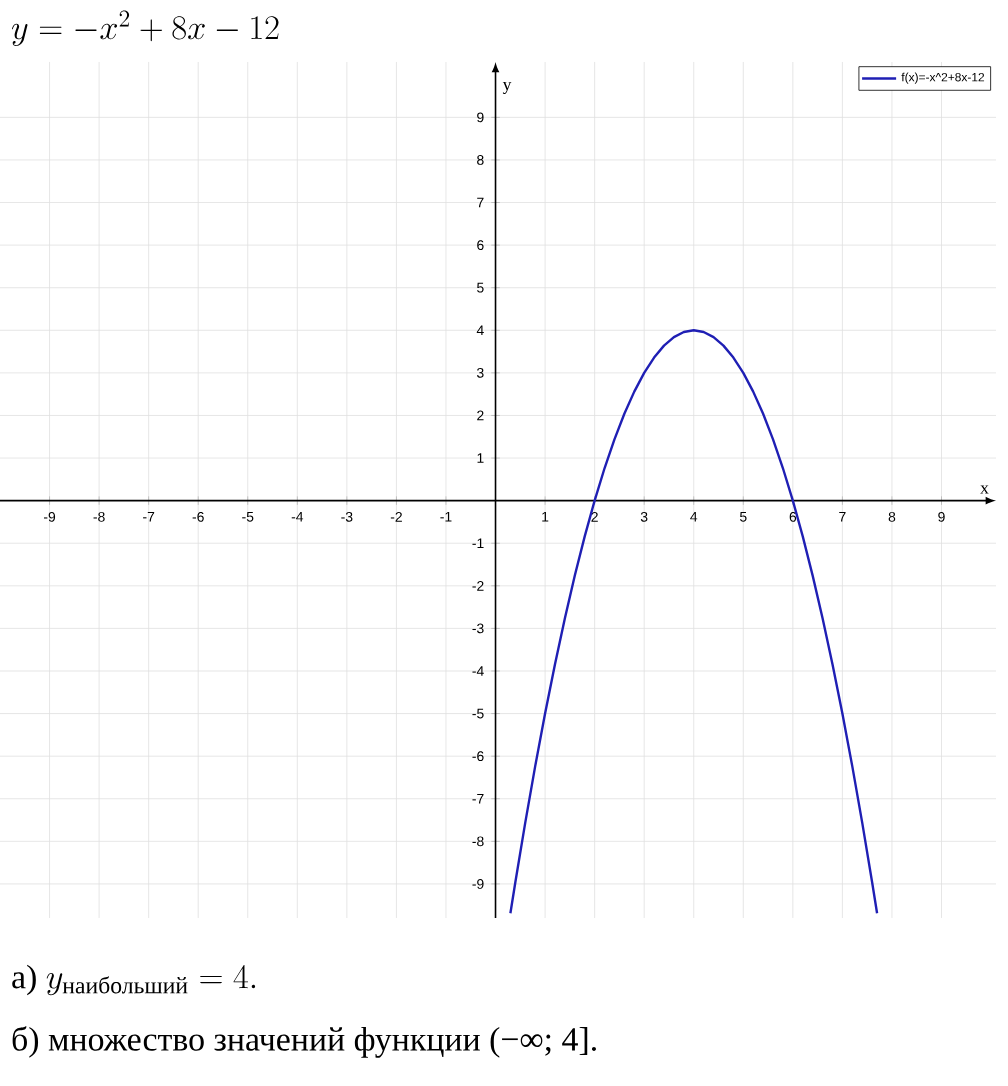 This screenshot has height=1086, width=1008. Describe the element at coordinates (145, 28) in the screenshot. I see `chart-title: $y = -x^{2} + 8x - 12$` at that location.